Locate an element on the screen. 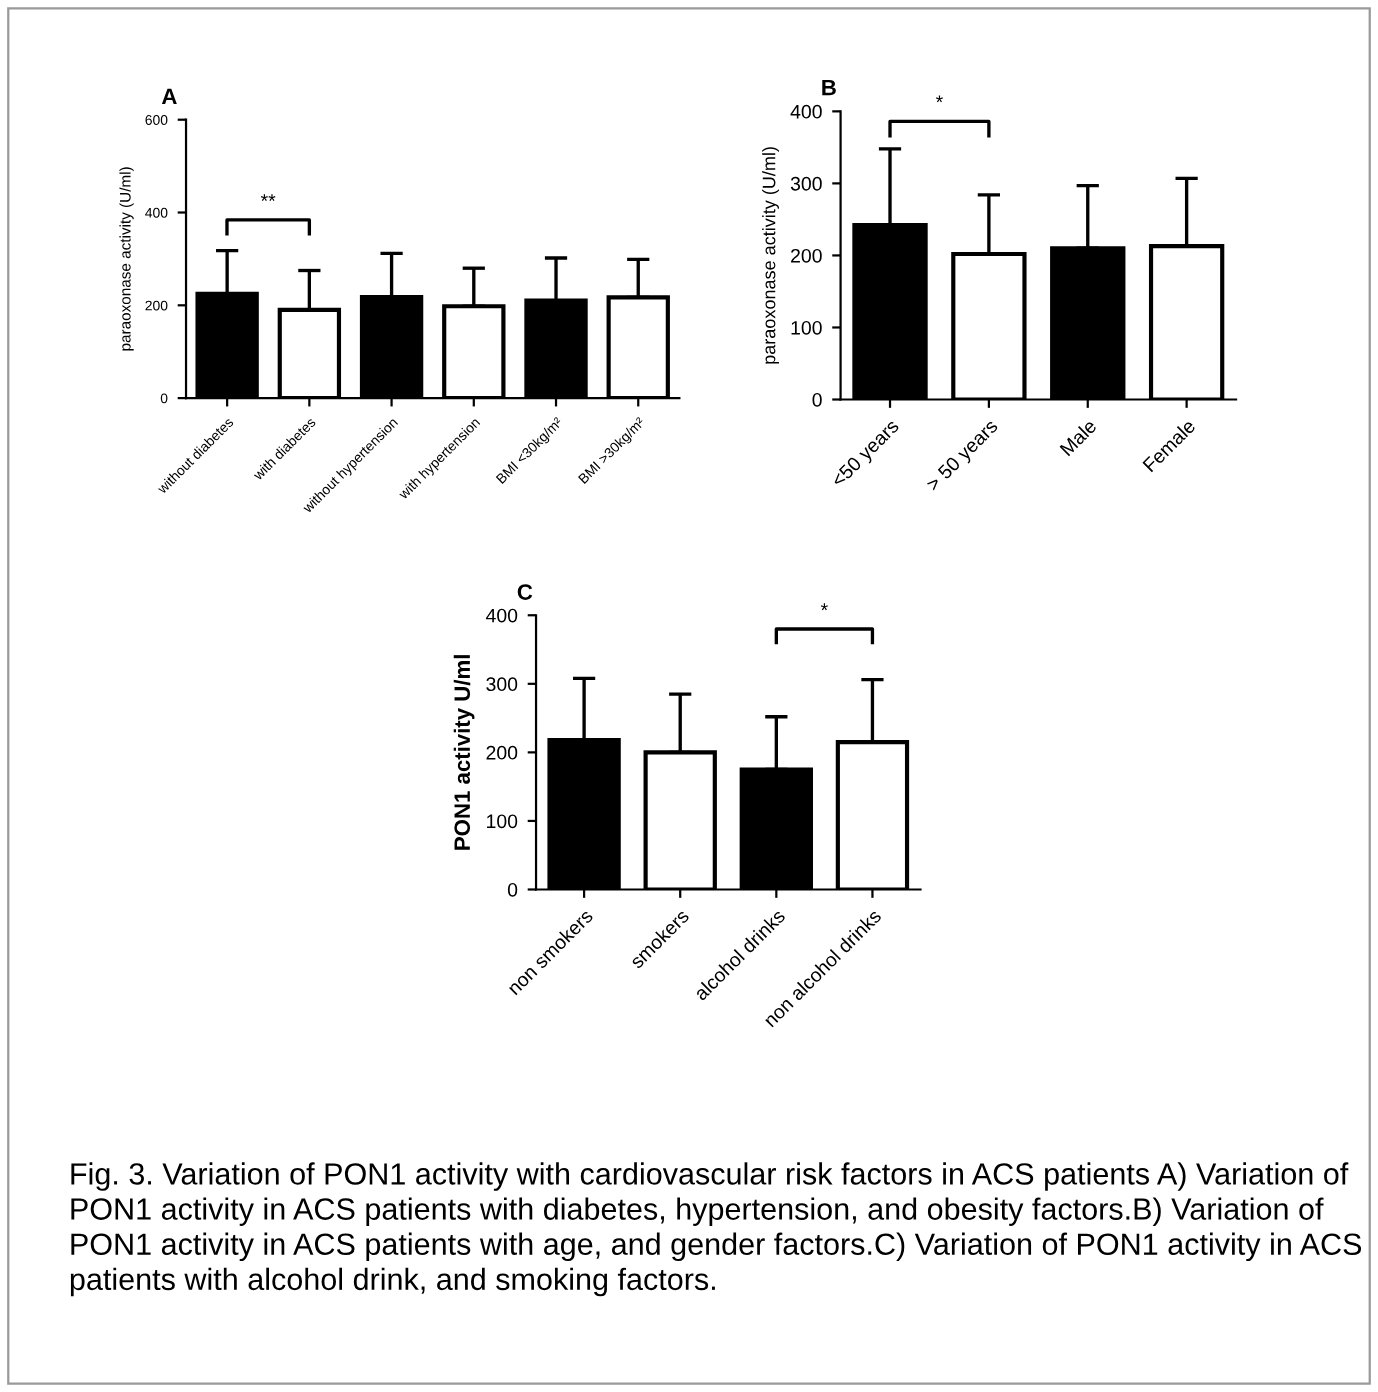 This screenshot has height=1392, width=1378. annotation: ** is located at coordinates (268, 197).